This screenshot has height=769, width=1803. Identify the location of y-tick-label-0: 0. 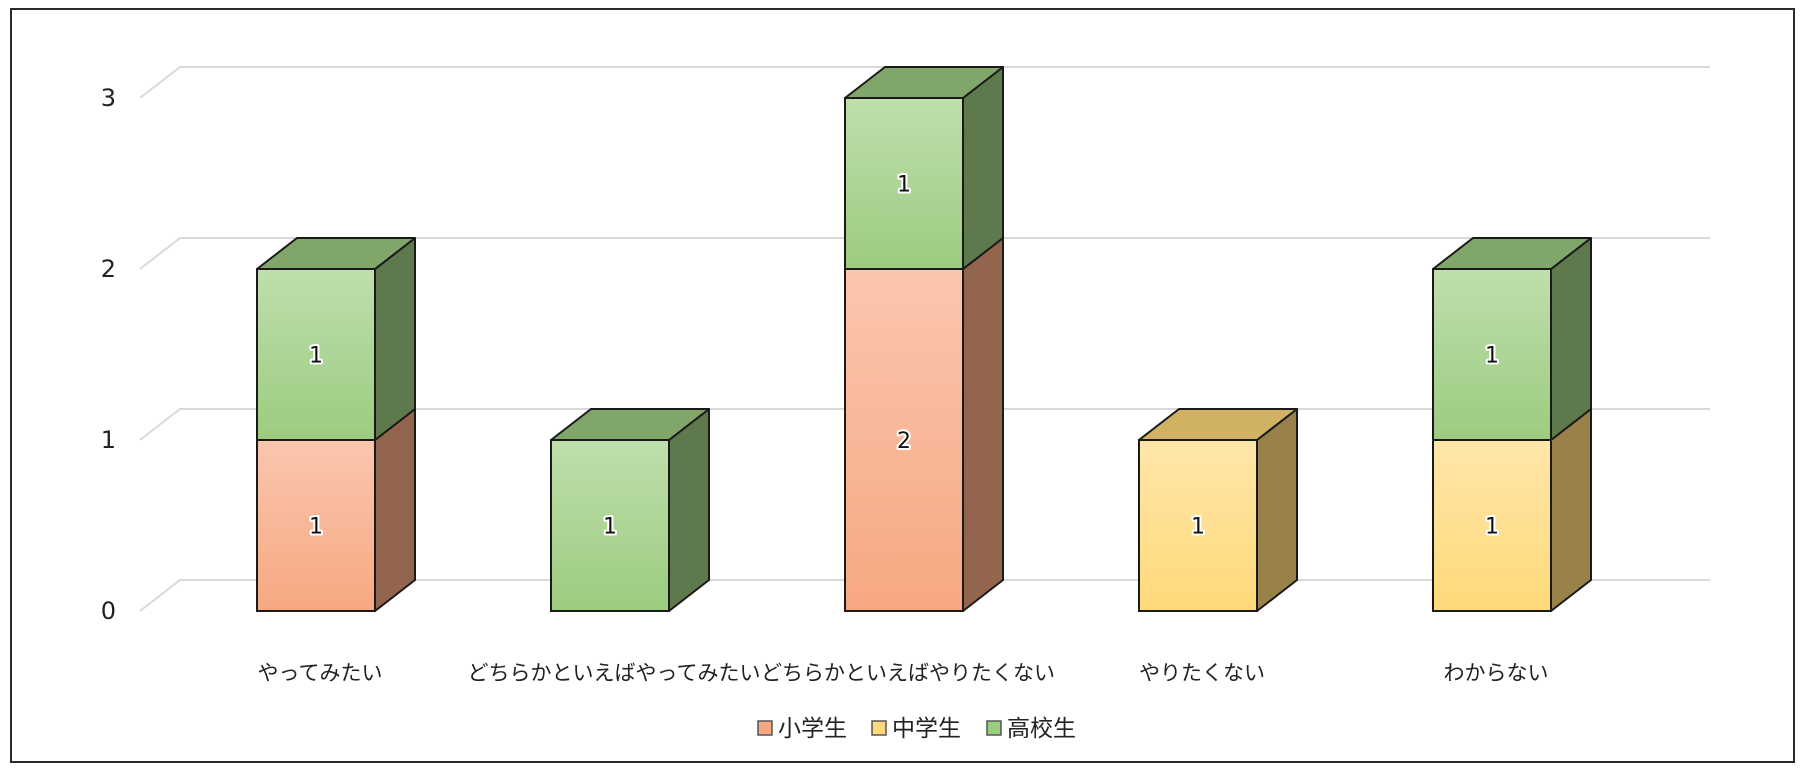
(108, 611).